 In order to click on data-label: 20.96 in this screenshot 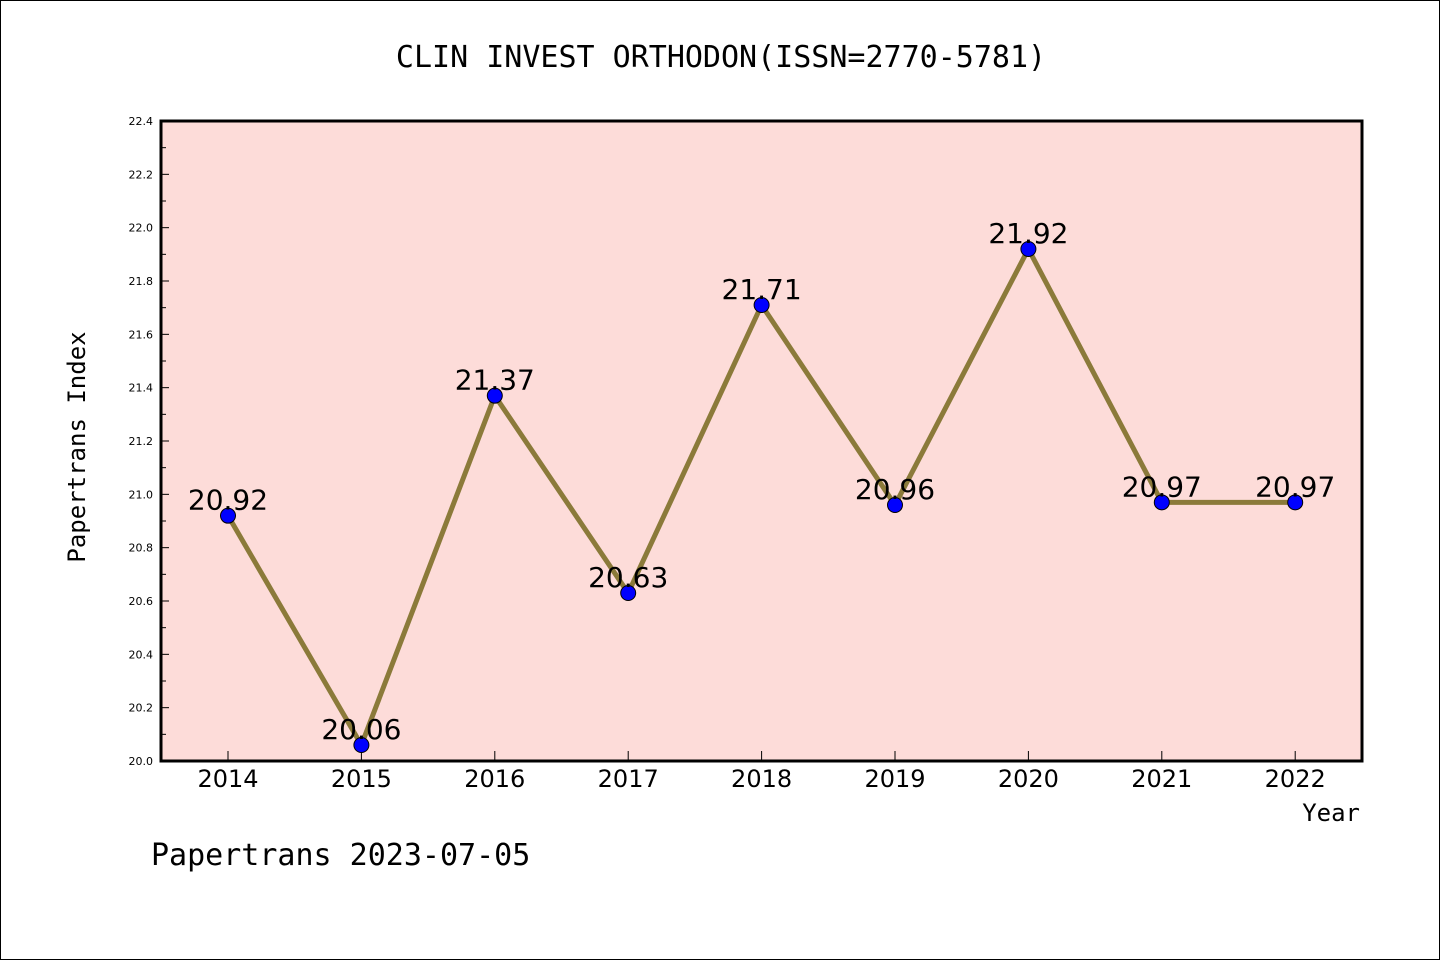, I will do `click(895, 489)`.